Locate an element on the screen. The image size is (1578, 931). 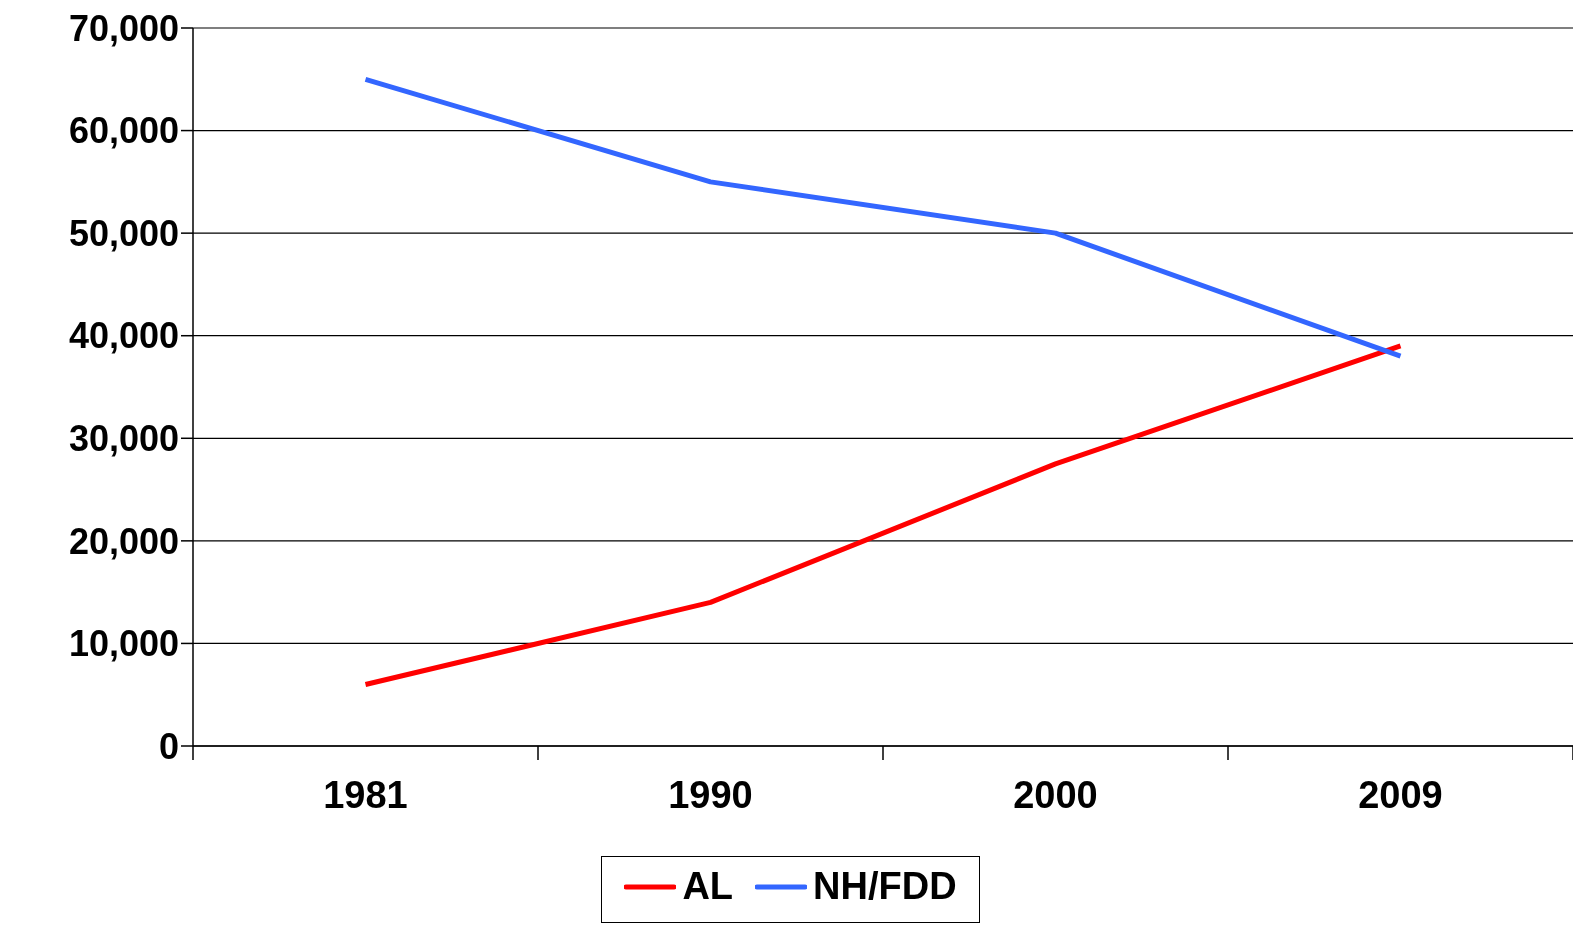
y-tick-label: 0 is located at coordinates (168, 746).